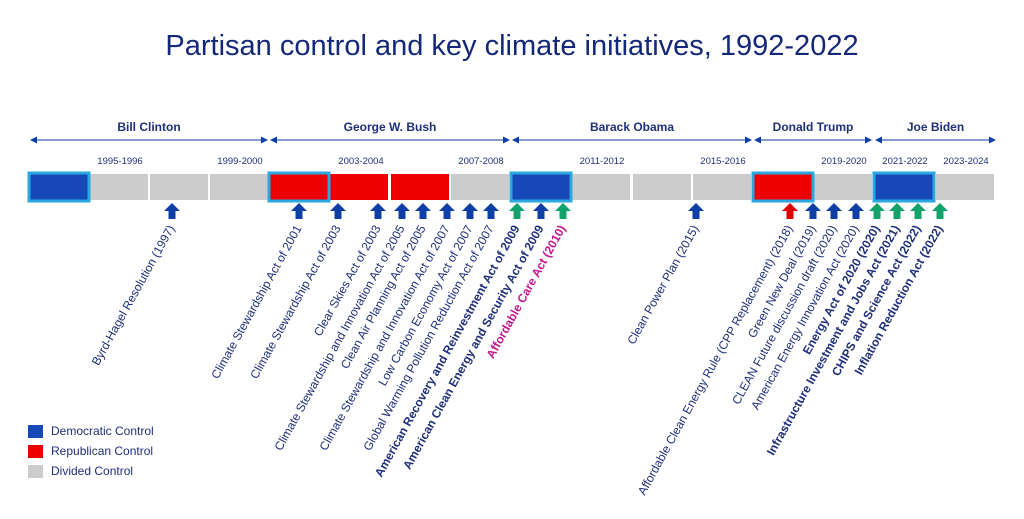  Describe the element at coordinates (965, 161) in the screenshot. I see `period-label-9: 2023-2024` at that location.